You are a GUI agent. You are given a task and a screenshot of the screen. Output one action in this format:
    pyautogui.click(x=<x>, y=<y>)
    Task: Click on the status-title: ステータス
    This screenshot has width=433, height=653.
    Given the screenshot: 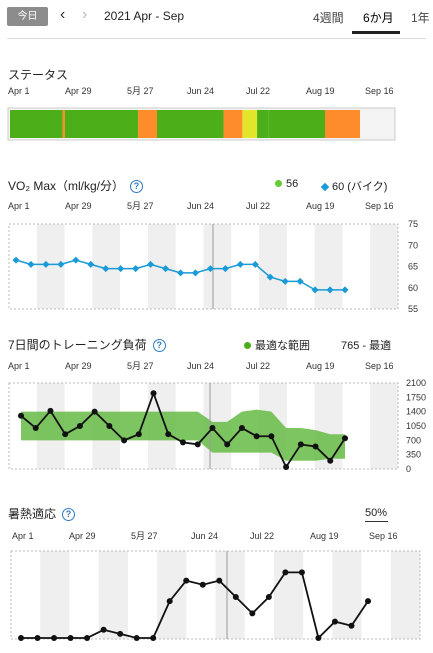 What is the action you would take?
    pyautogui.click(x=38, y=75)
    